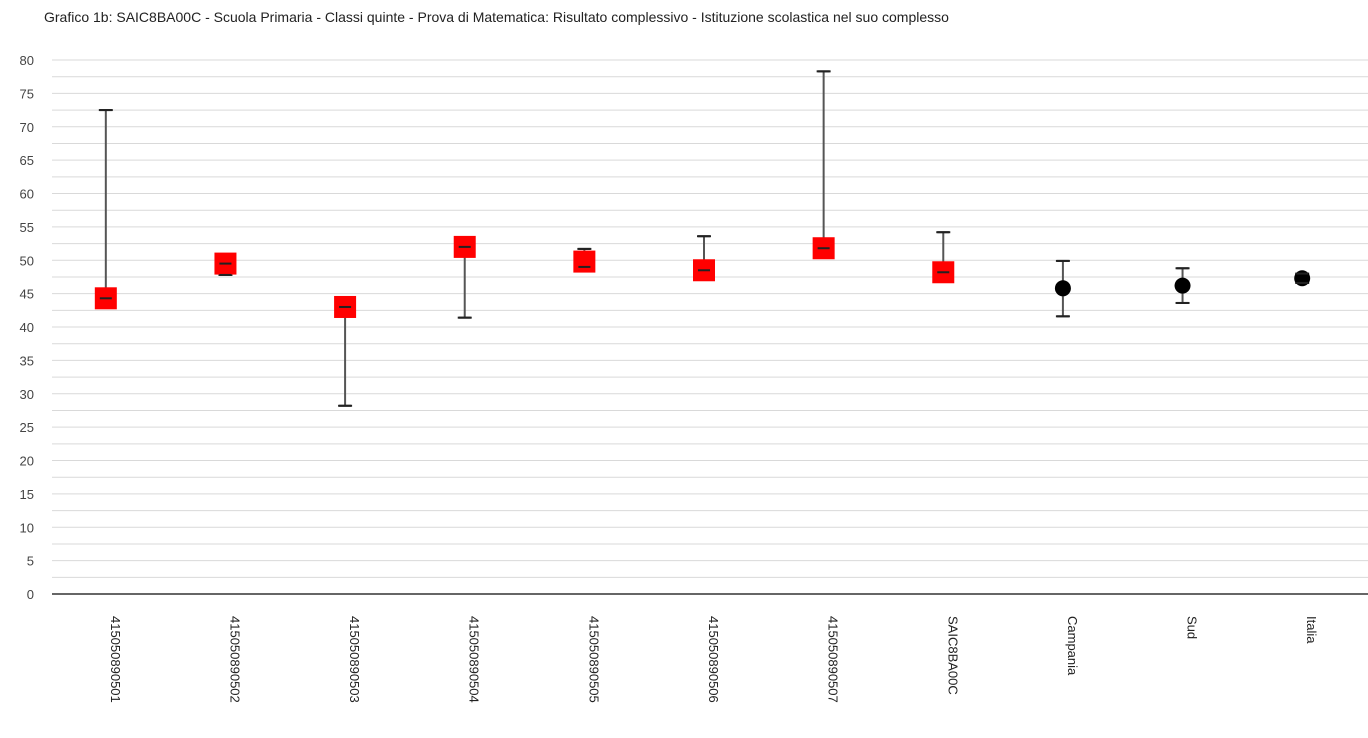 The height and width of the screenshot is (738, 1368). I want to click on y-tick-label: 40, so click(27, 327).